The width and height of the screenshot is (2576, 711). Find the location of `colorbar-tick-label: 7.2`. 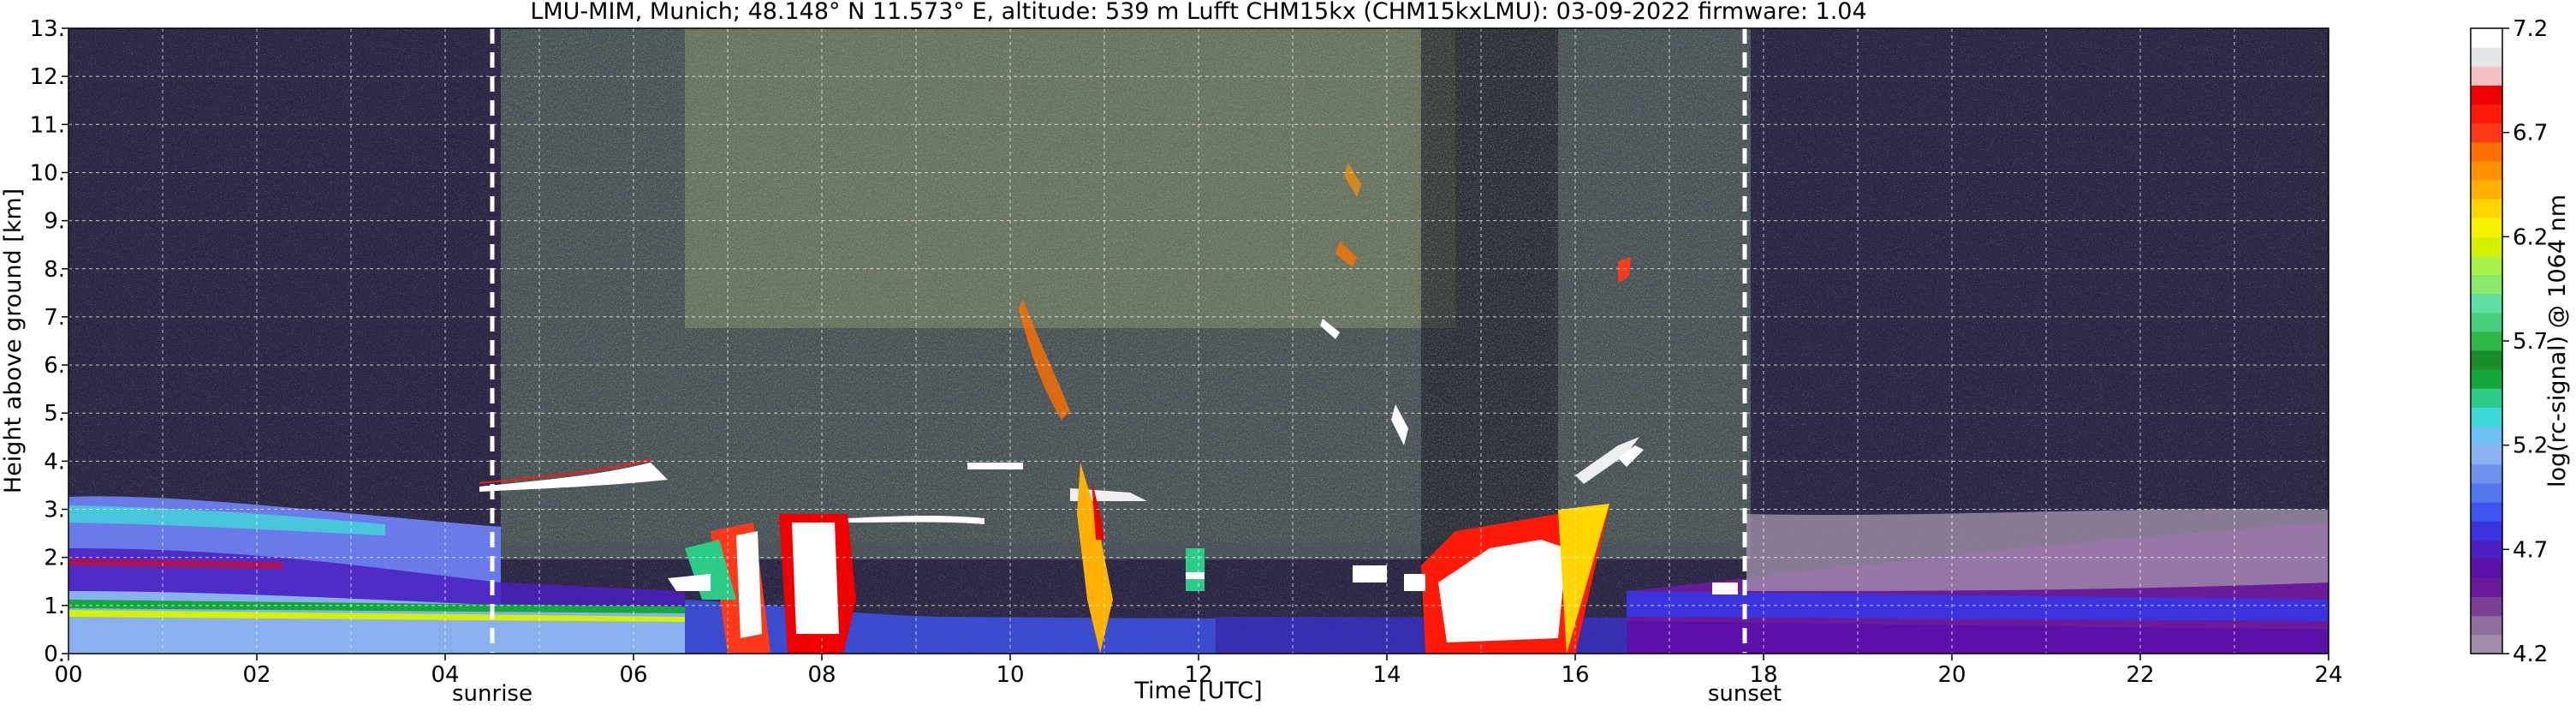

colorbar-tick-label: 7.2 is located at coordinates (2531, 29).